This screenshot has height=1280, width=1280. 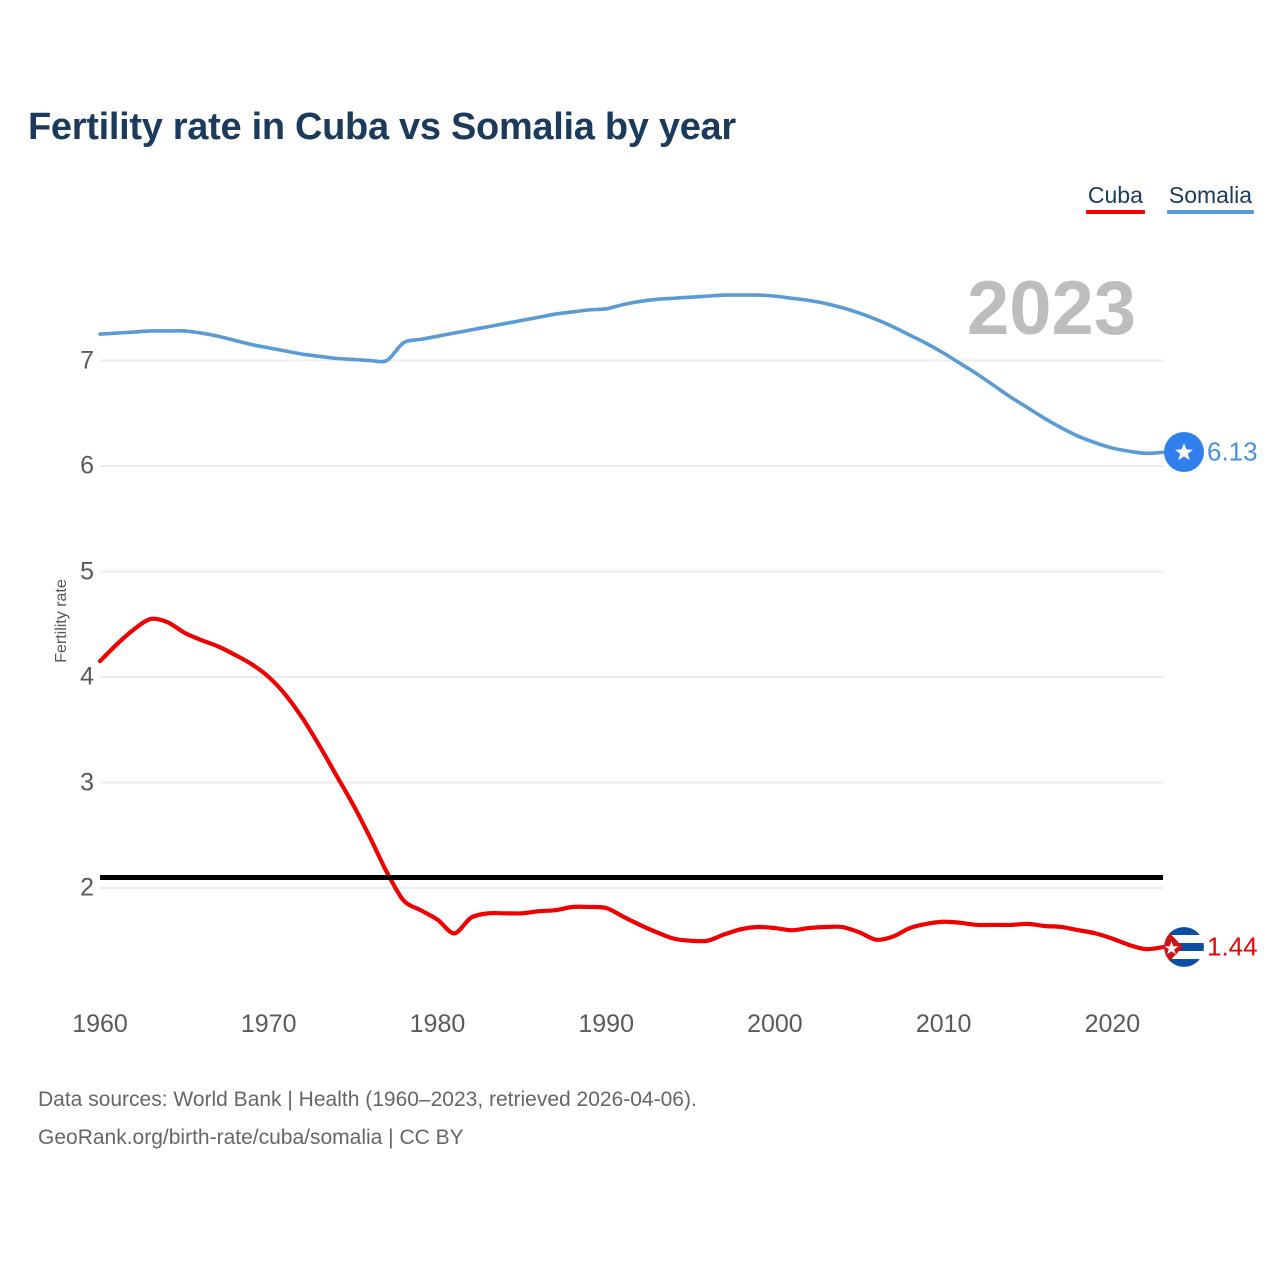 I want to click on legend-color-swatch-somalia, so click(x=1210, y=212).